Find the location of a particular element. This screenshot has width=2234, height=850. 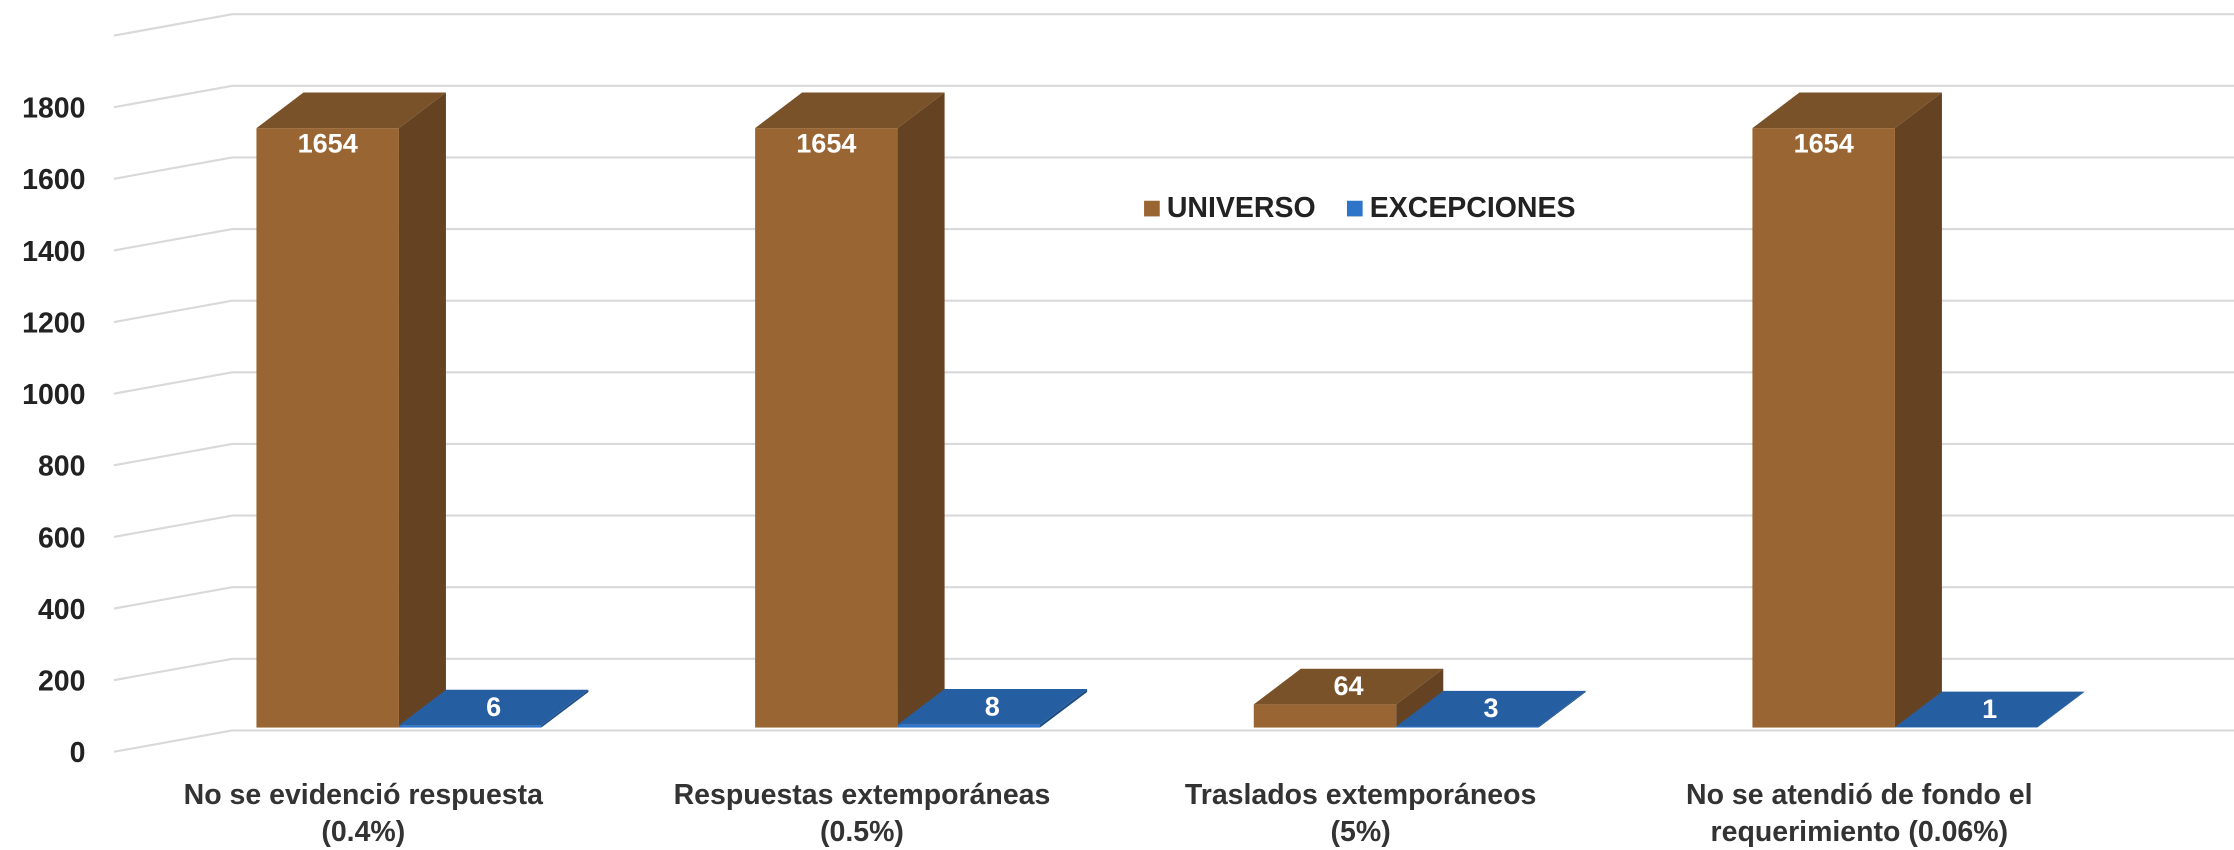

x-tick-label: Respuestas extemporáneas (0.5%) is located at coordinates (862, 812).